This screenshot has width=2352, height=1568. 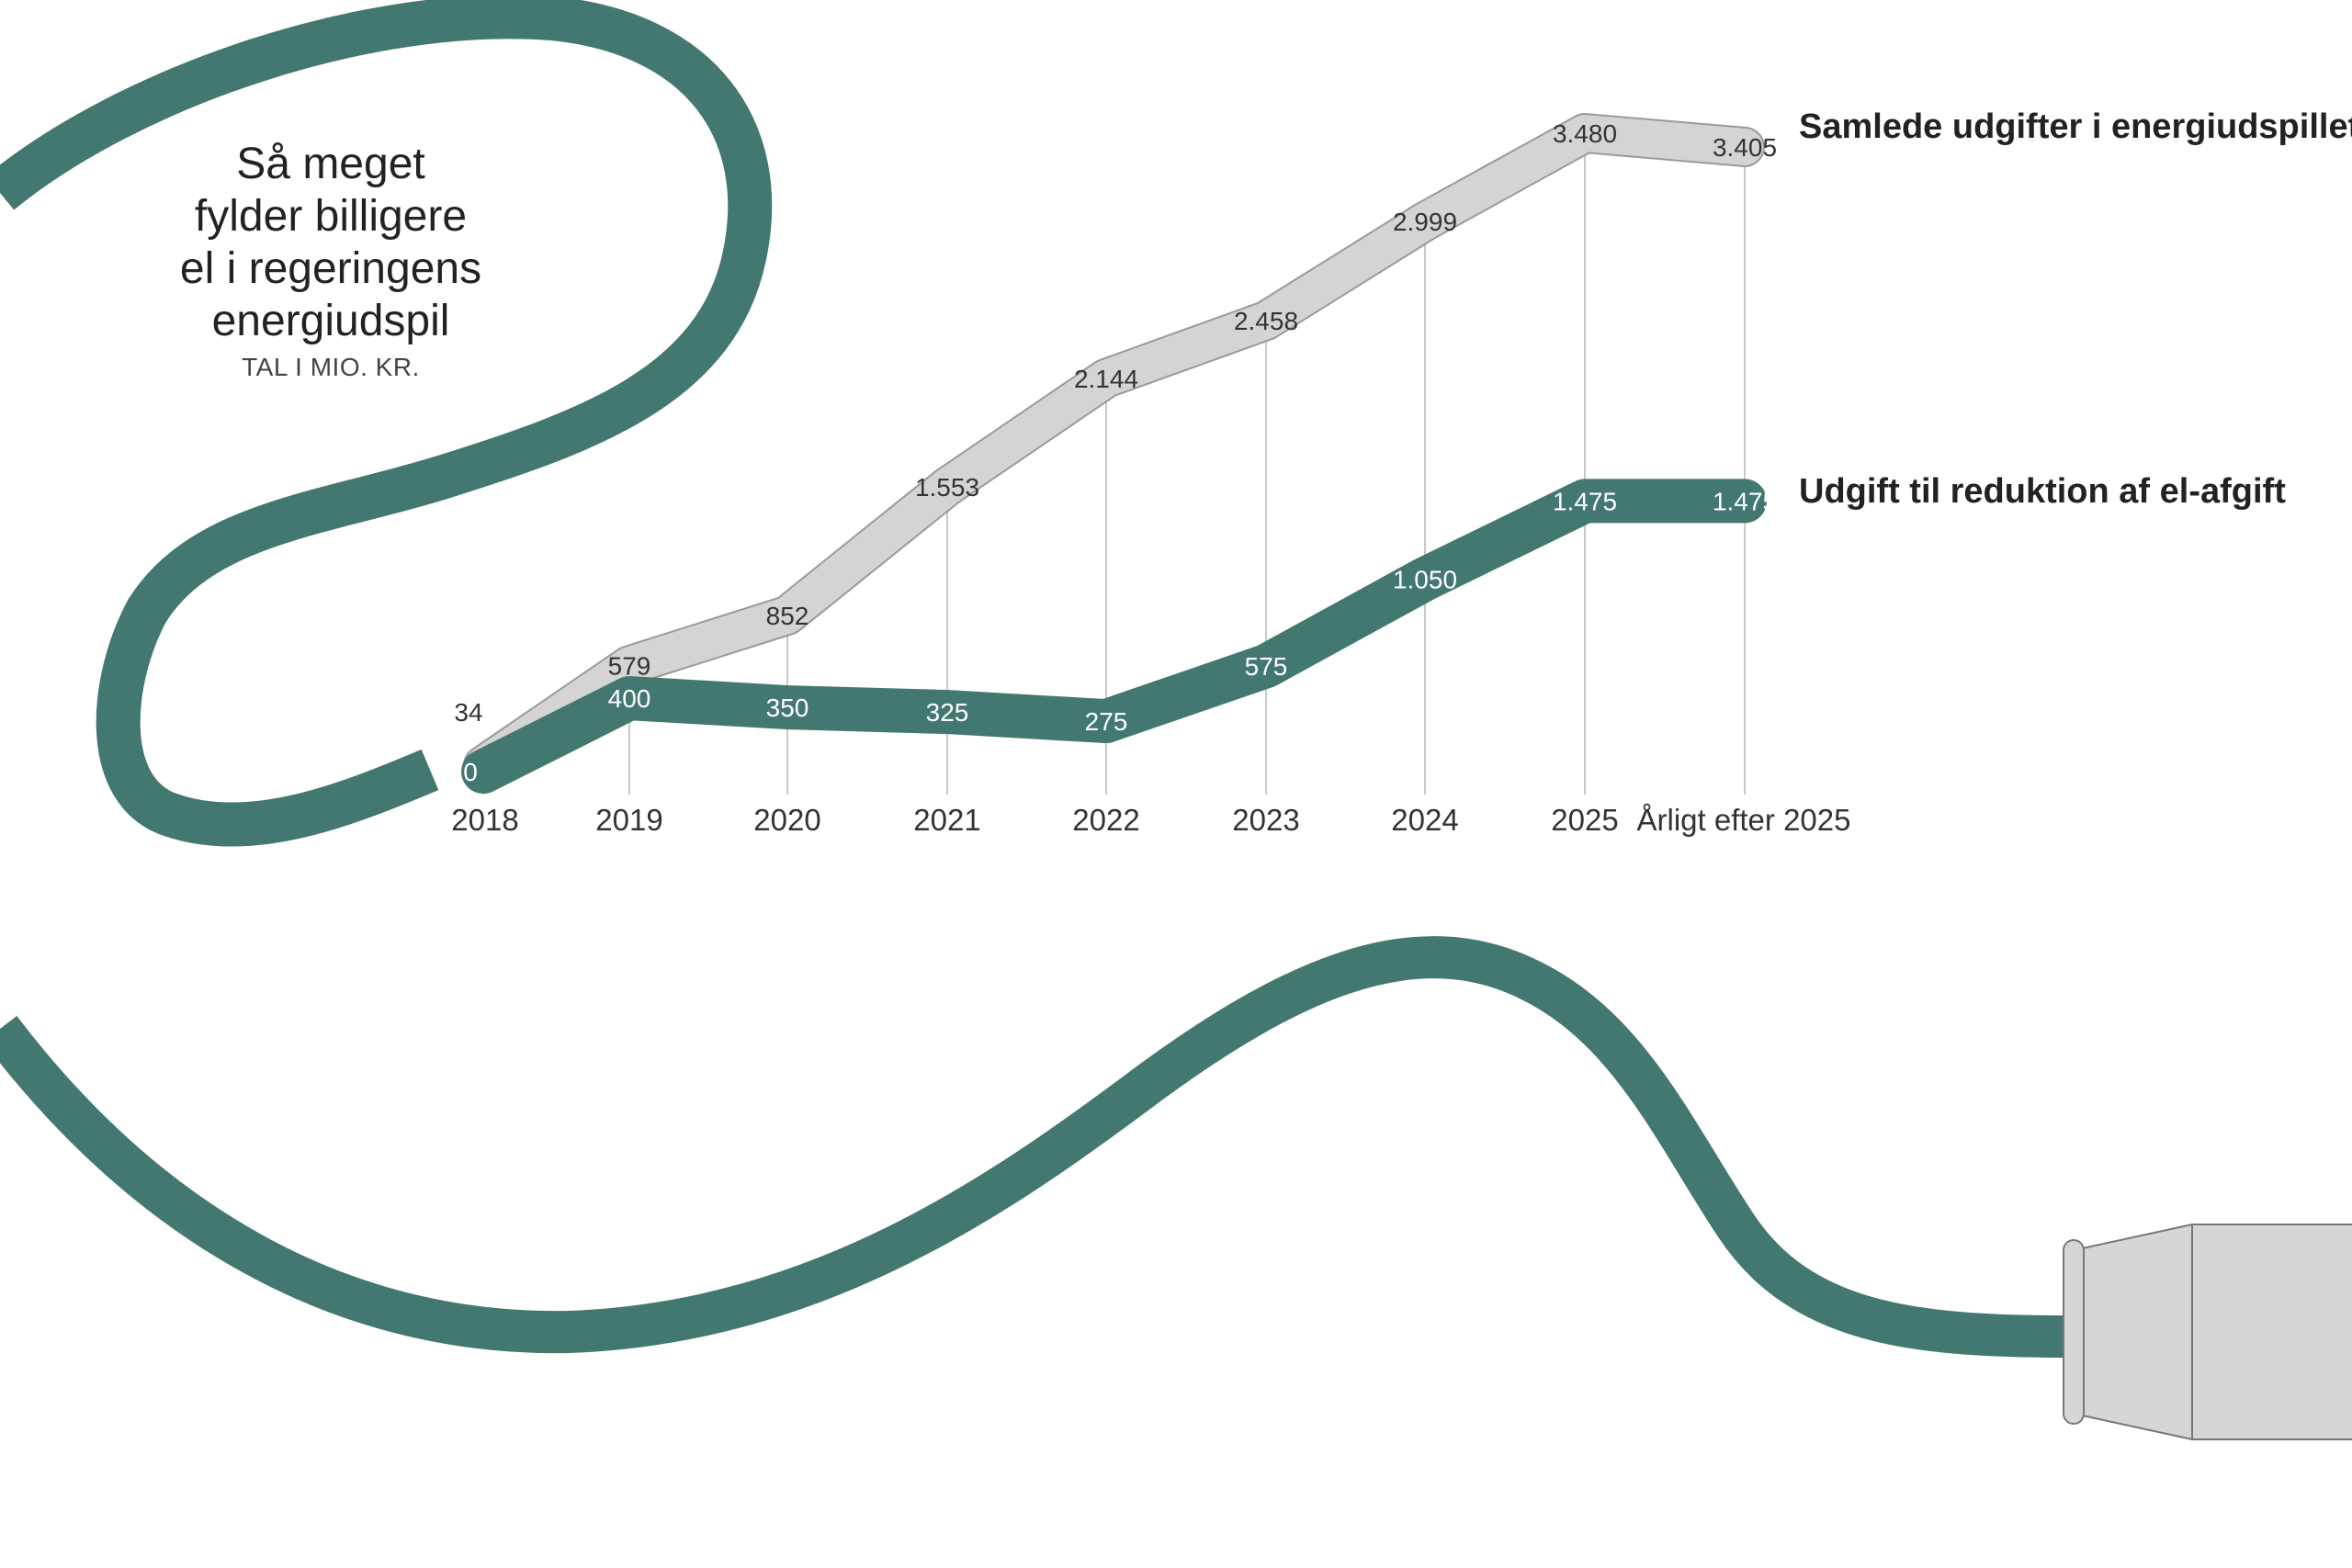 I want to click on title-line-3: el i regeringens, so click(x=330, y=268).